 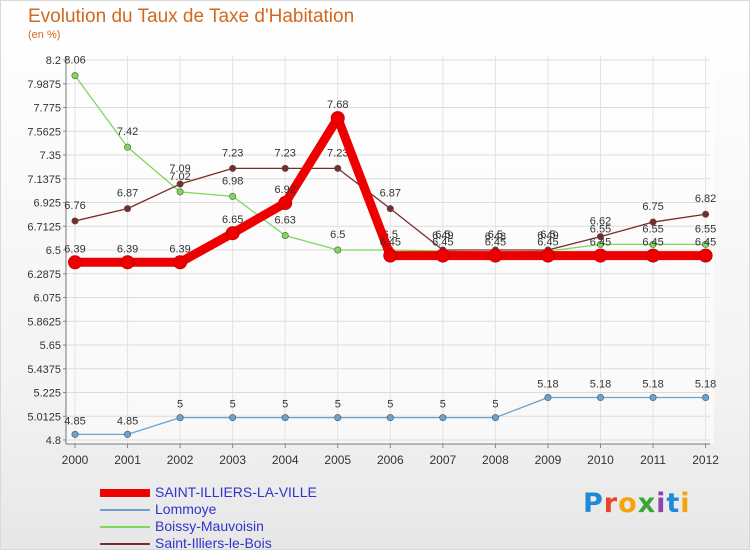 What do you see at coordinates (75, 460) in the screenshot?
I see `x-tick-label: 2000` at bounding box center [75, 460].